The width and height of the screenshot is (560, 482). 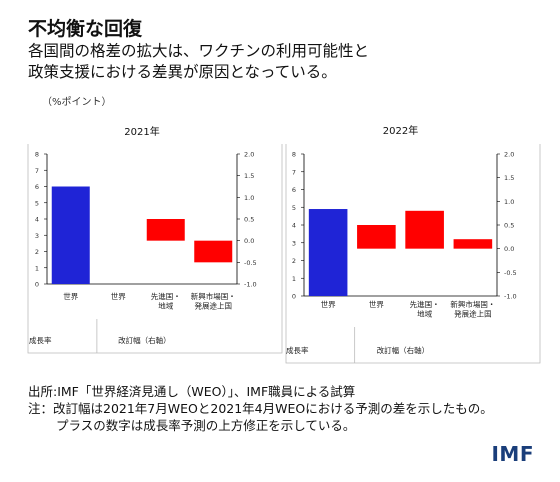 I want to click on chart-2-left-tick-label: 3, so click(x=294, y=243).